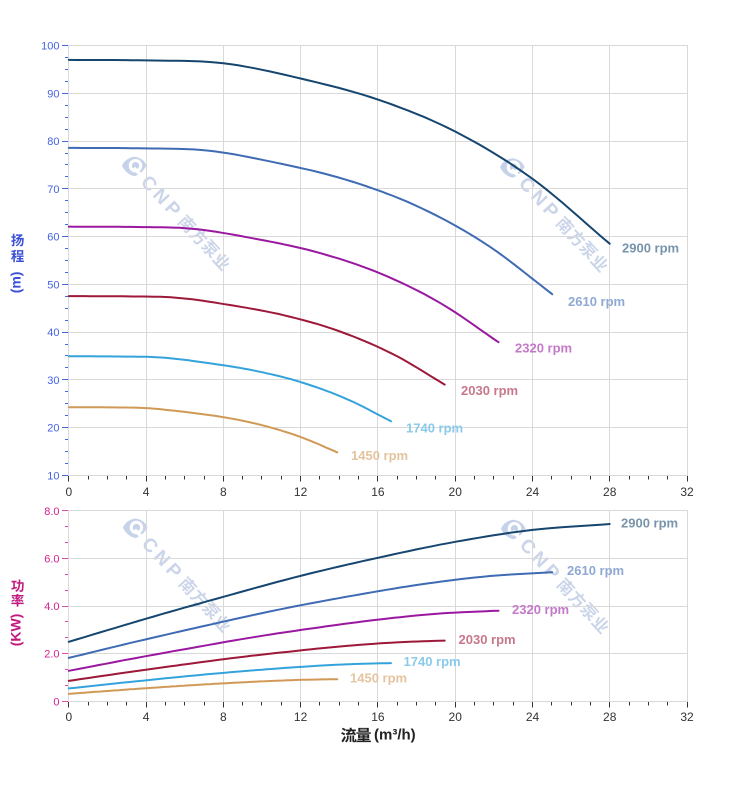 Image resolution: width=752 pixels, height=797 pixels. Describe the element at coordinates (395, 735) in the screenshot. I see `svg-text: (m³/h)` at that location.